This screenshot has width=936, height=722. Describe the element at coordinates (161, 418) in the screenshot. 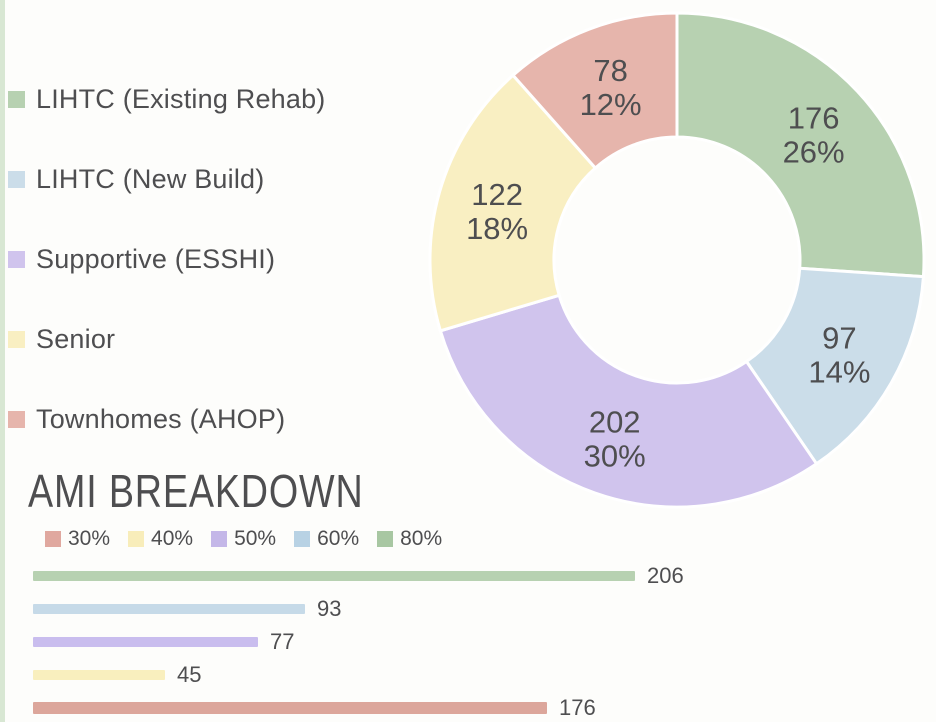

I see `legend-label: Townhomes (AHOP)` at that location.